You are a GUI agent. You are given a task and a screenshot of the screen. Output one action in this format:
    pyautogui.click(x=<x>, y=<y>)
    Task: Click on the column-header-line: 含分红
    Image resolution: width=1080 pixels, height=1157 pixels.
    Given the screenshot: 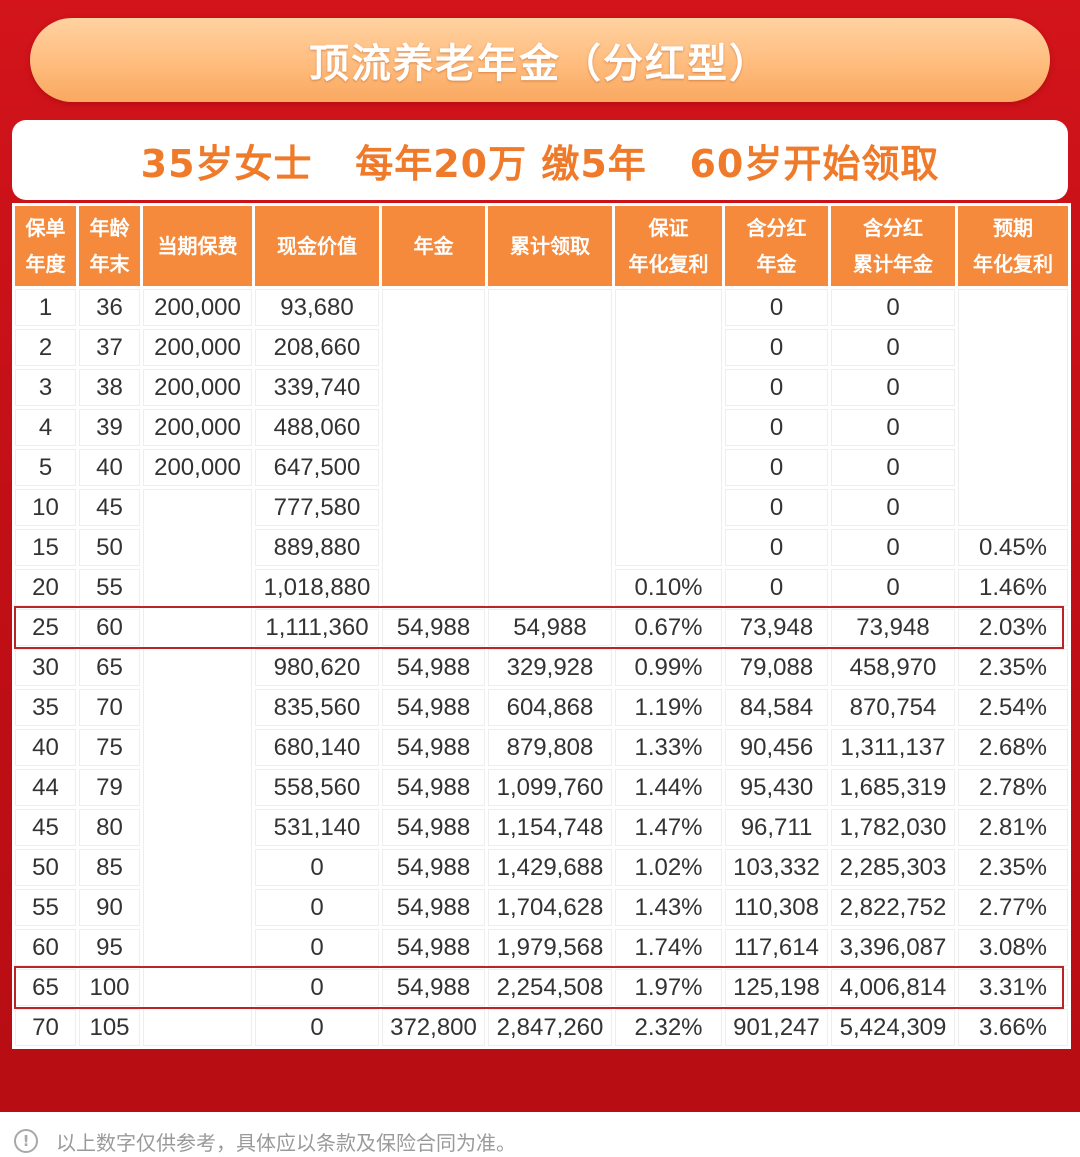 What is the action you would take?
    pyautogui.click(x=893, y=228)
    